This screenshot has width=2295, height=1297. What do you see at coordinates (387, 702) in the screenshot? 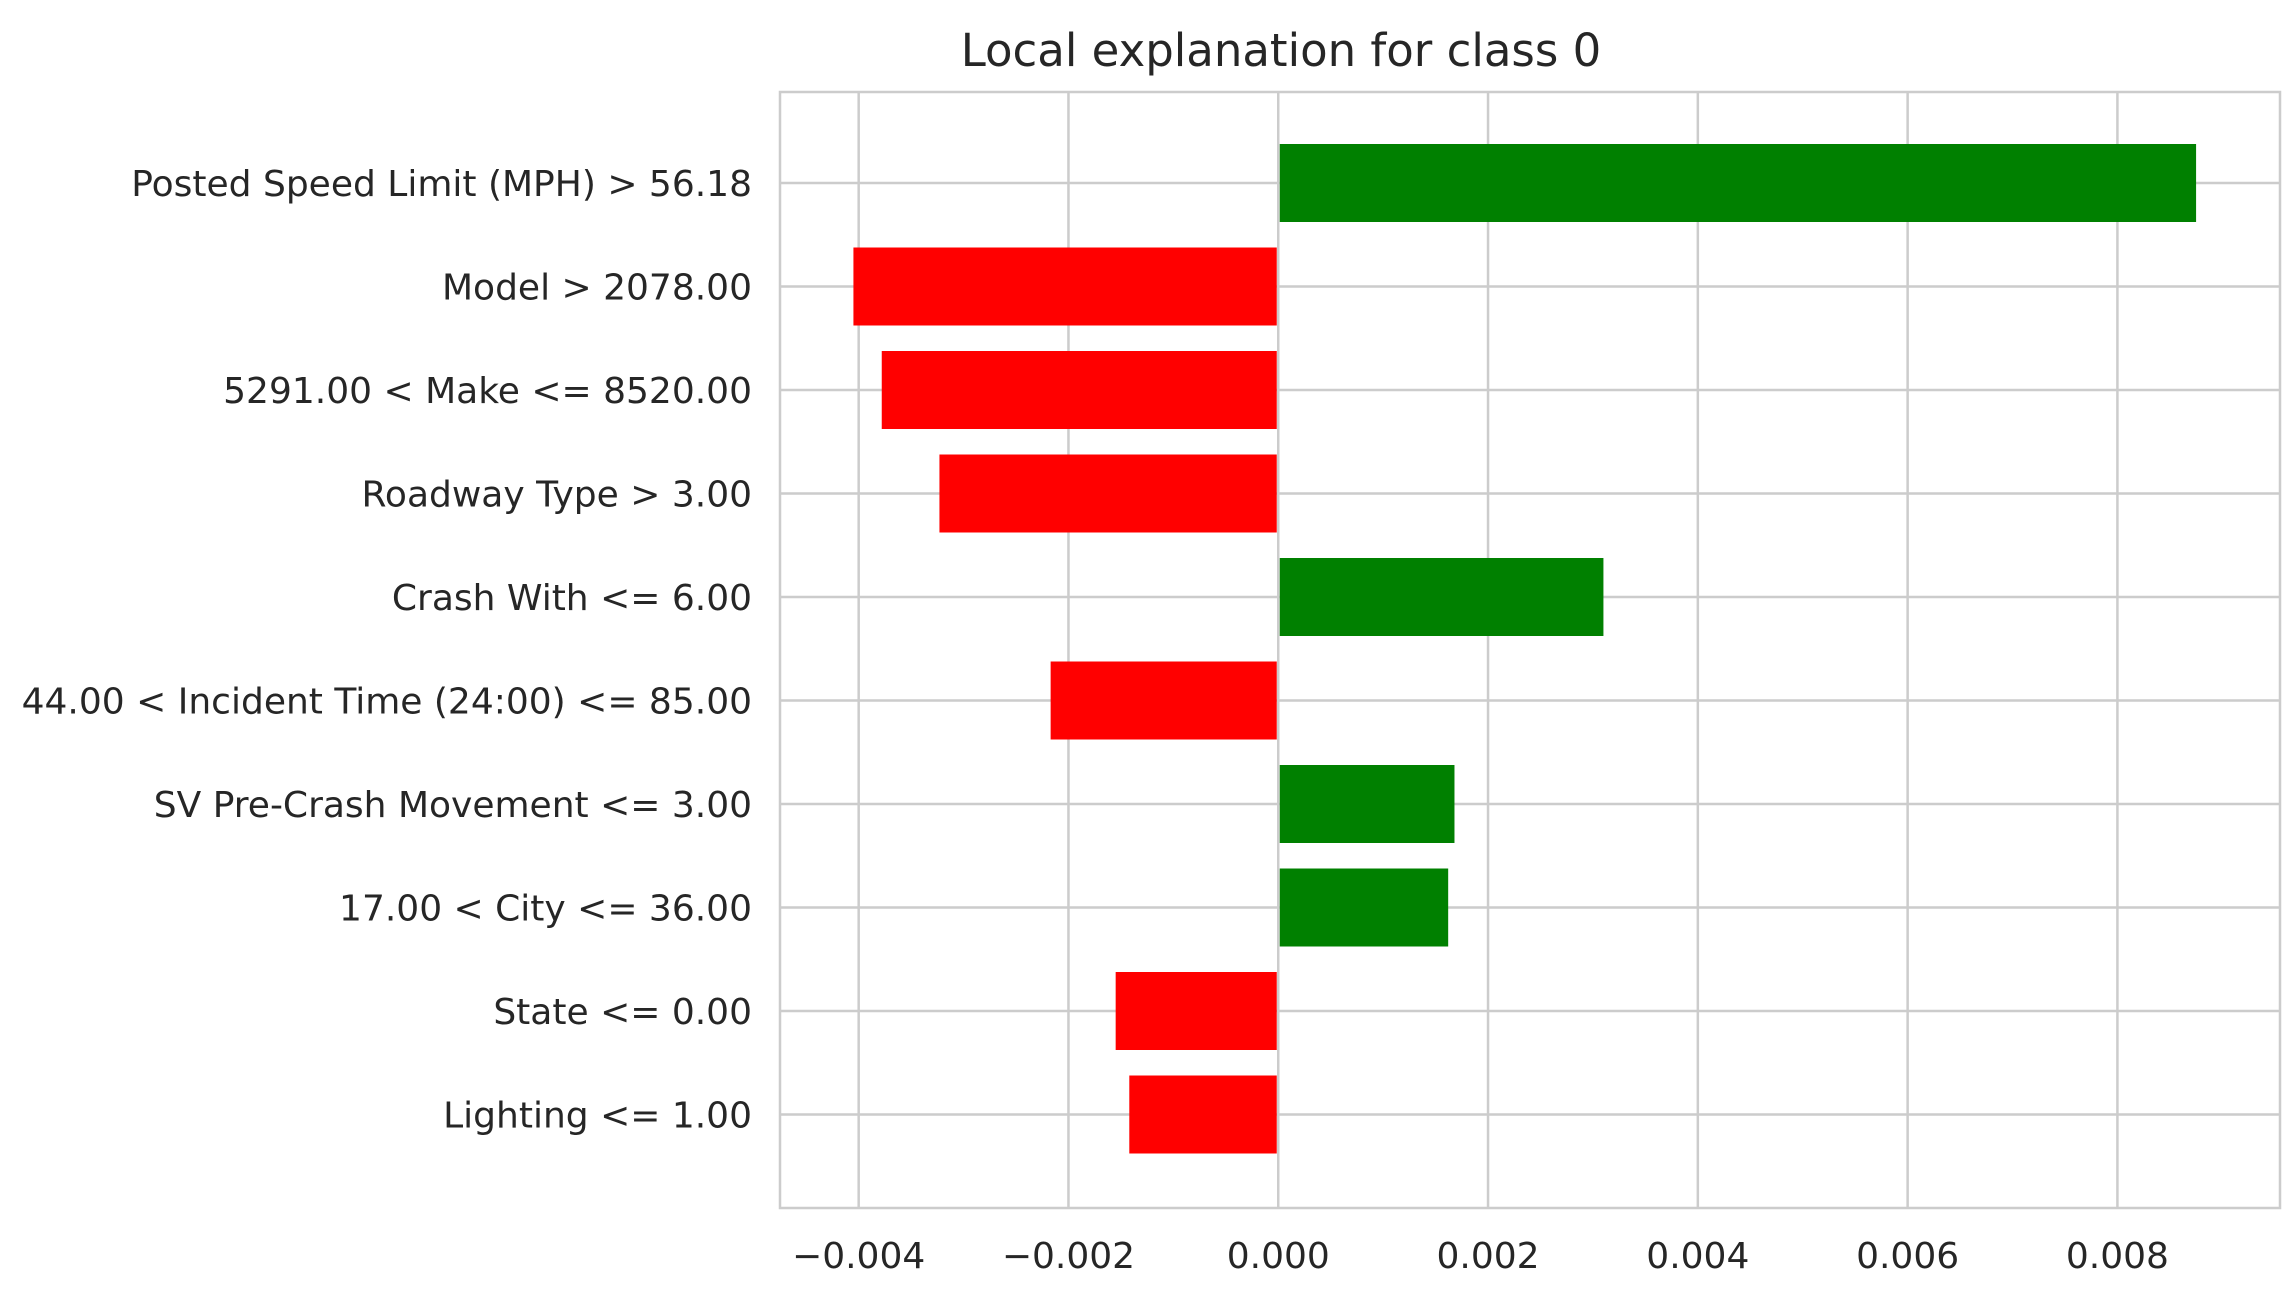
I see `y-tick-label: 44.00 < Incident Time (24:00) <= 85.00` at bounding box center [387, 702].